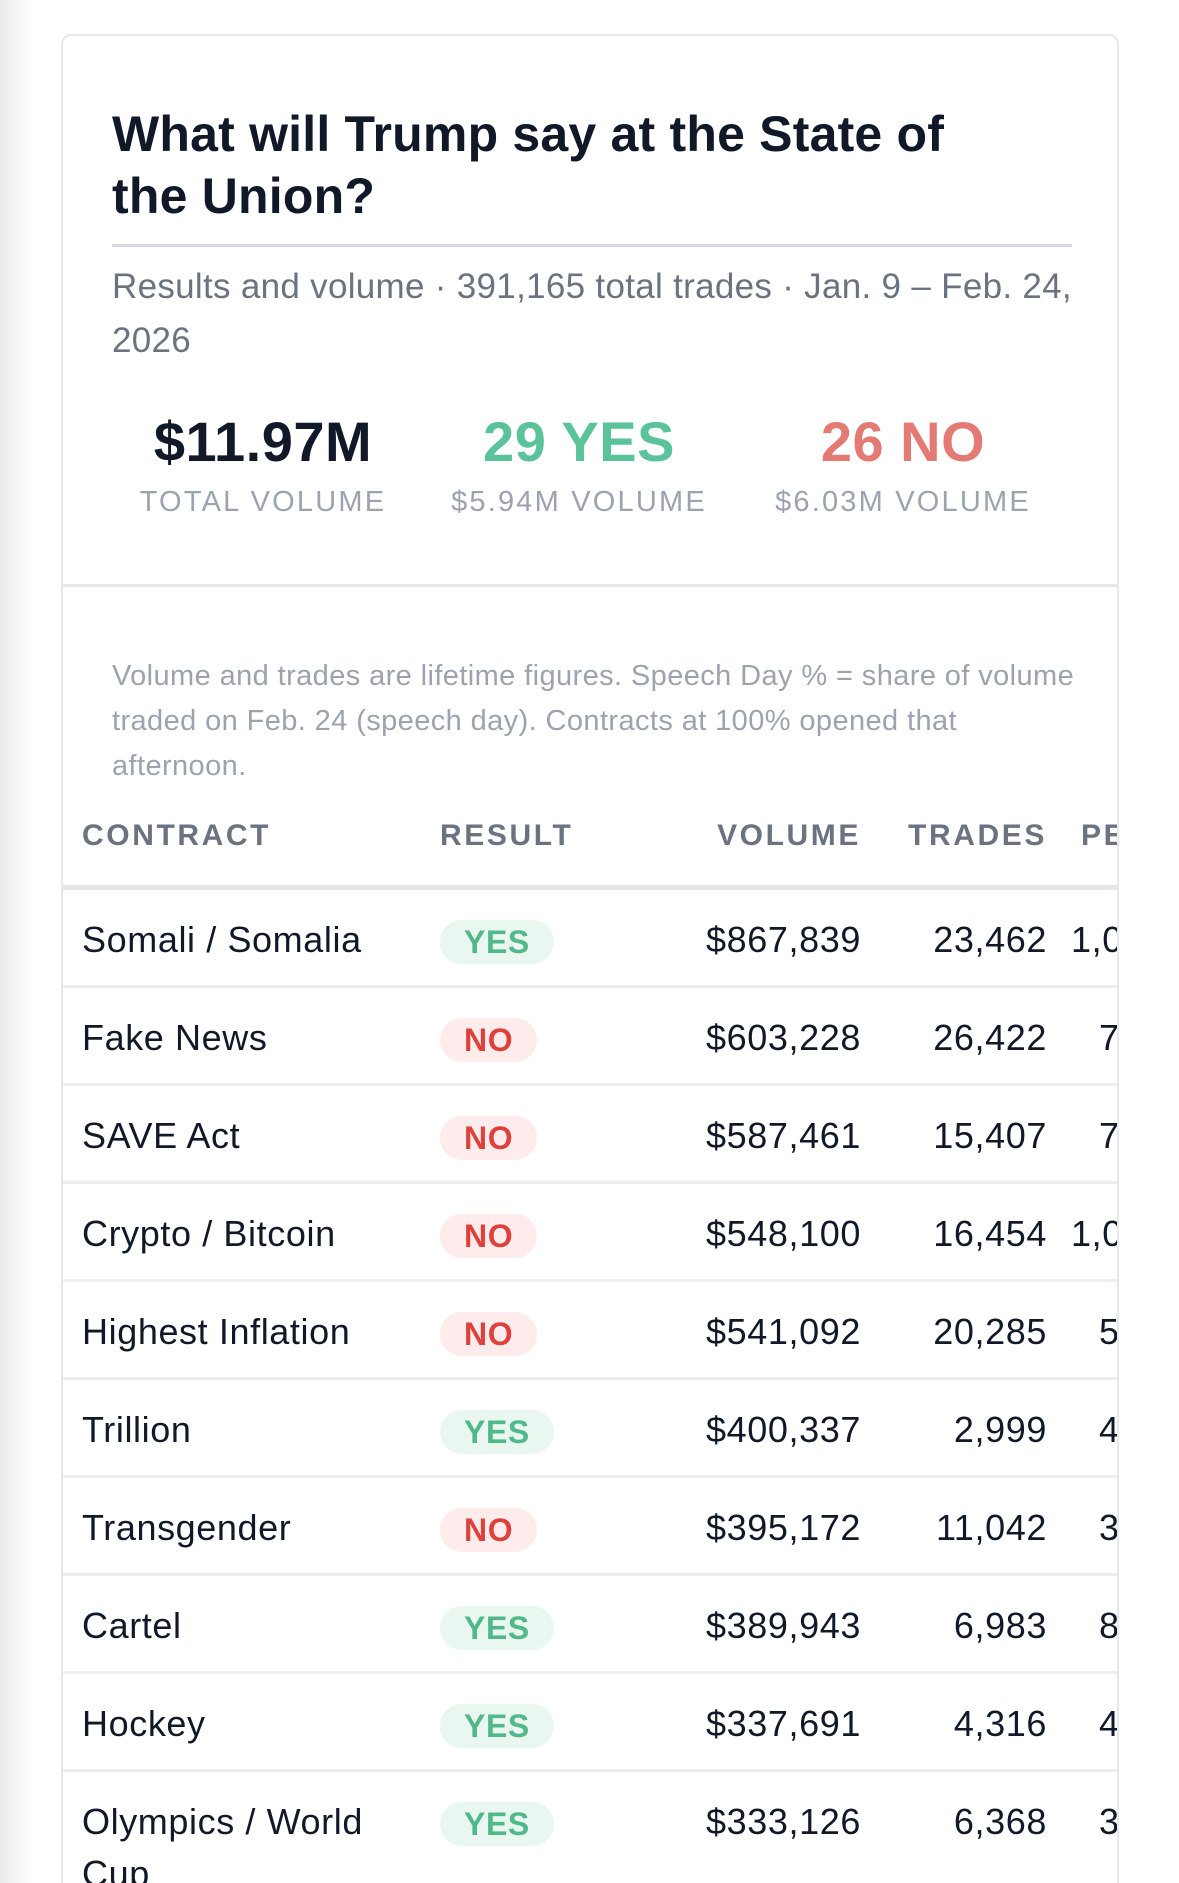 Image resolution: width=1179 pixels, height=1883 pixels. What do you see at coordinates (591, 1625) in the screenshot?
I see `table-row: Cartel YES $389,943 6,983 825` at bounding box center [591, 1625].